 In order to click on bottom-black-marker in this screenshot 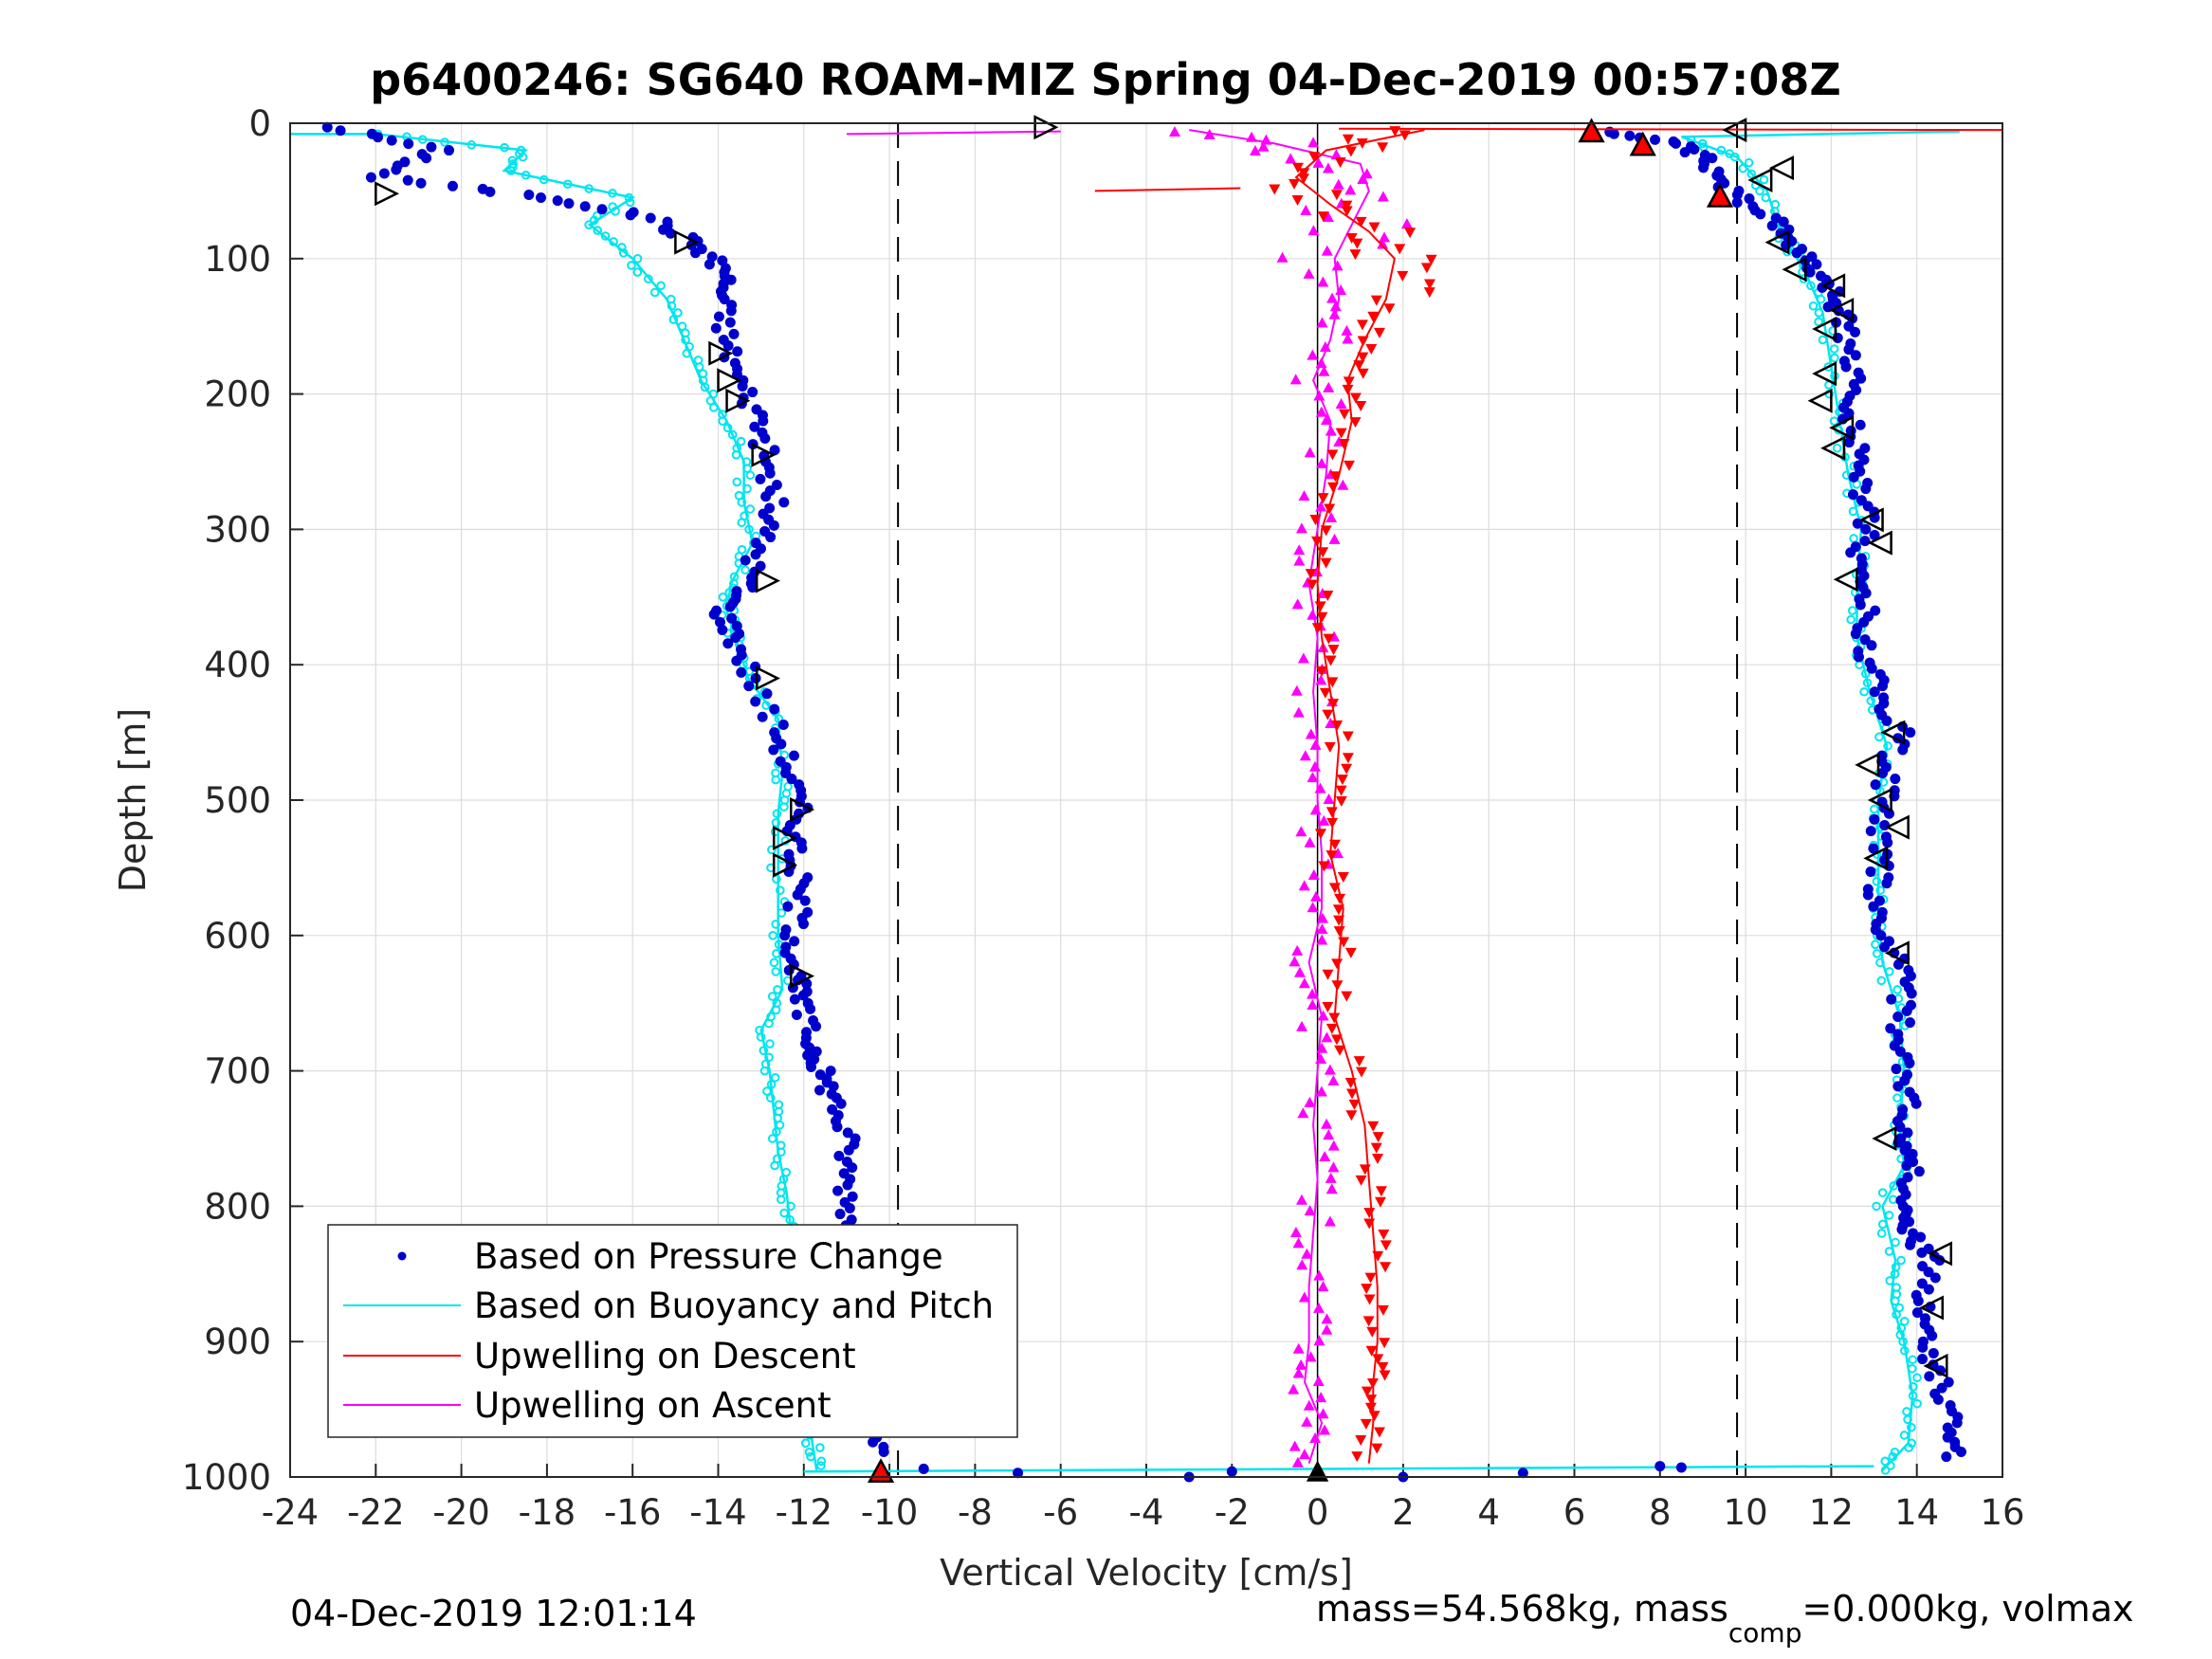, I will do `click(1317, 1471)`.